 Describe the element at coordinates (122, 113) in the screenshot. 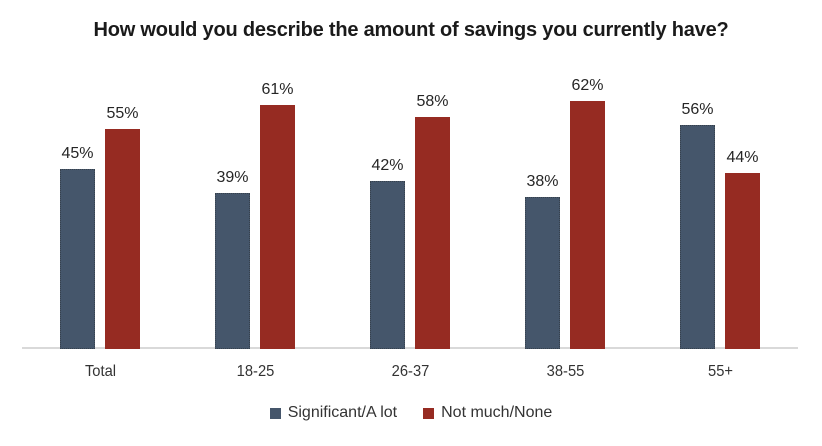

I see `value-label-not-much-none-total: 55%` at that location.